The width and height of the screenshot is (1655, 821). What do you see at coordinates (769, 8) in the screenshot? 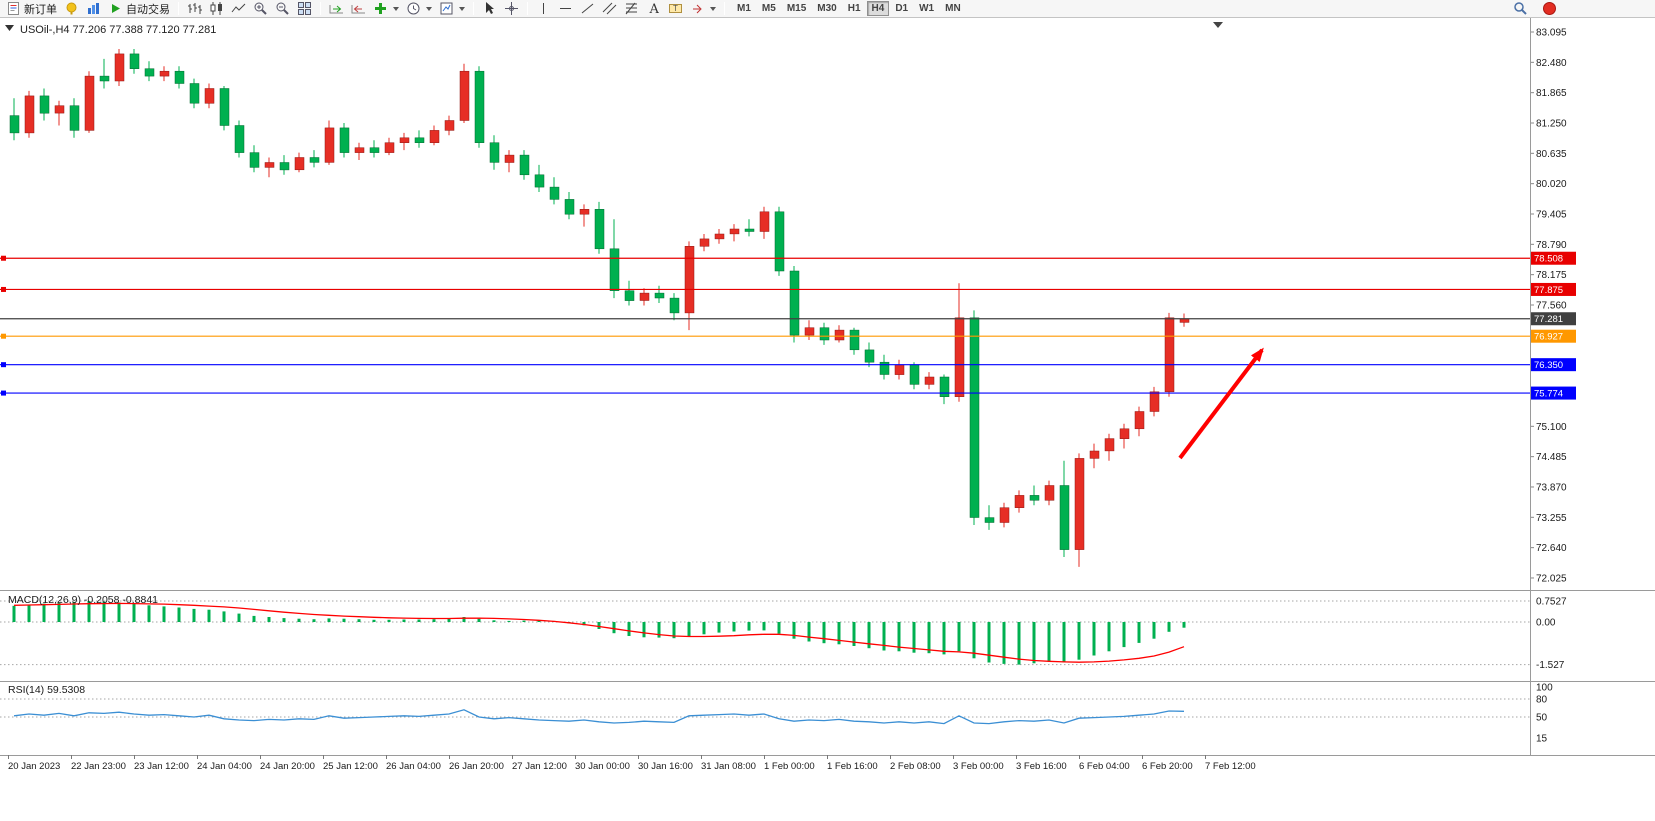
I see `timeframe-m5: M5` at bounding box center [769, 8].